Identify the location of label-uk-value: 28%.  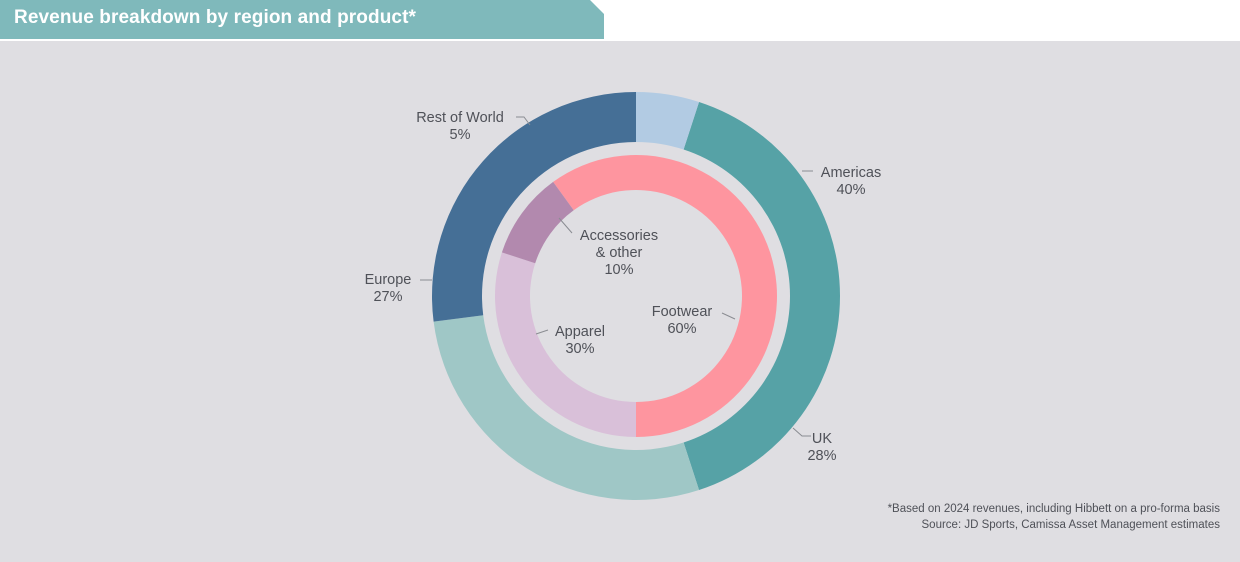
(821, 456).